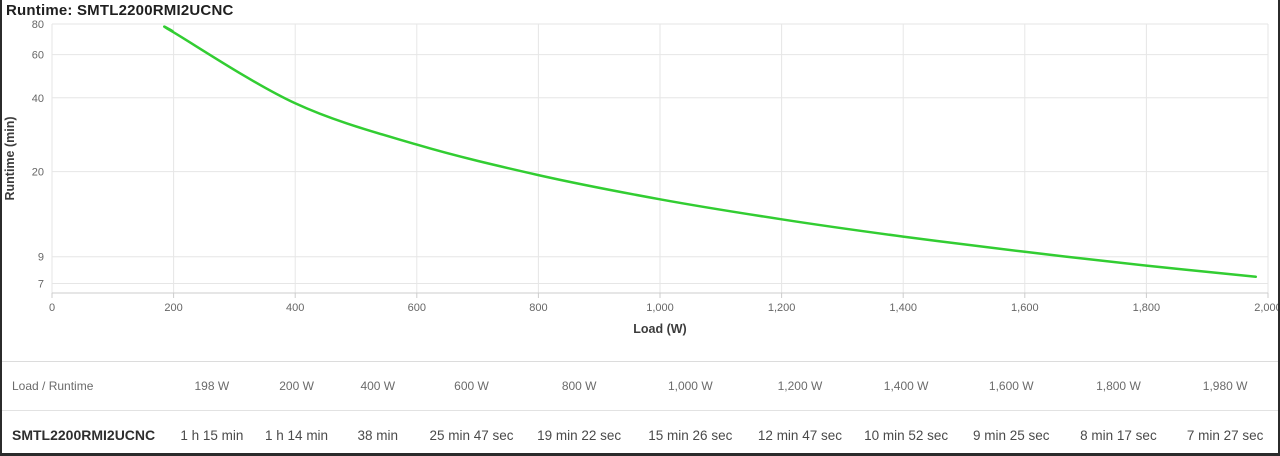 The height and width of the screenshot is (456, 1280). What do you see at coordinates (38, 99) in the screenshot?
I see `y-tick-label: 40` at bounding box center [38, 99].